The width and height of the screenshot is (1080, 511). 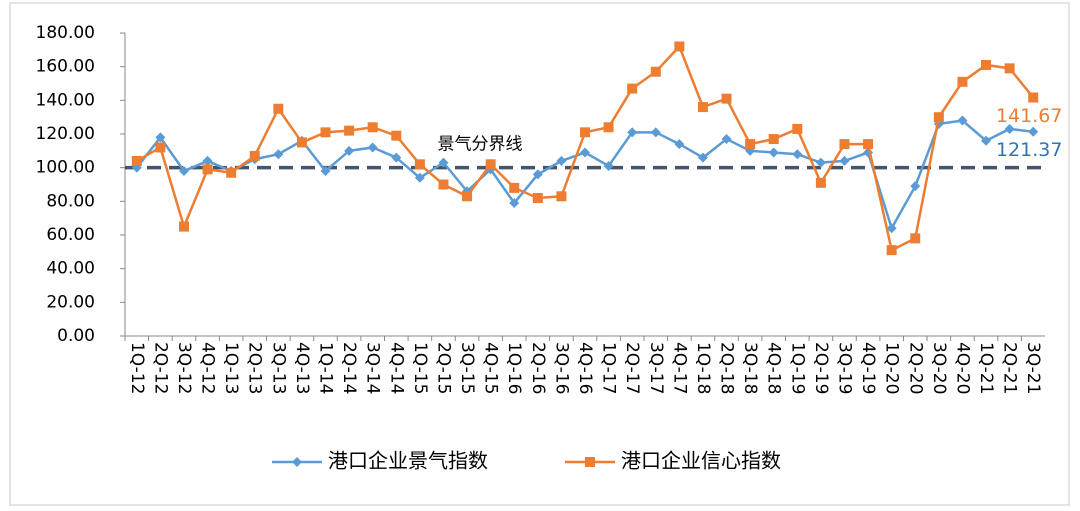 What do you see at coordinates (408, 461) in the screenshot?
I see `legend-label: 港口企业景气指数` at bounding box center [408, 461].